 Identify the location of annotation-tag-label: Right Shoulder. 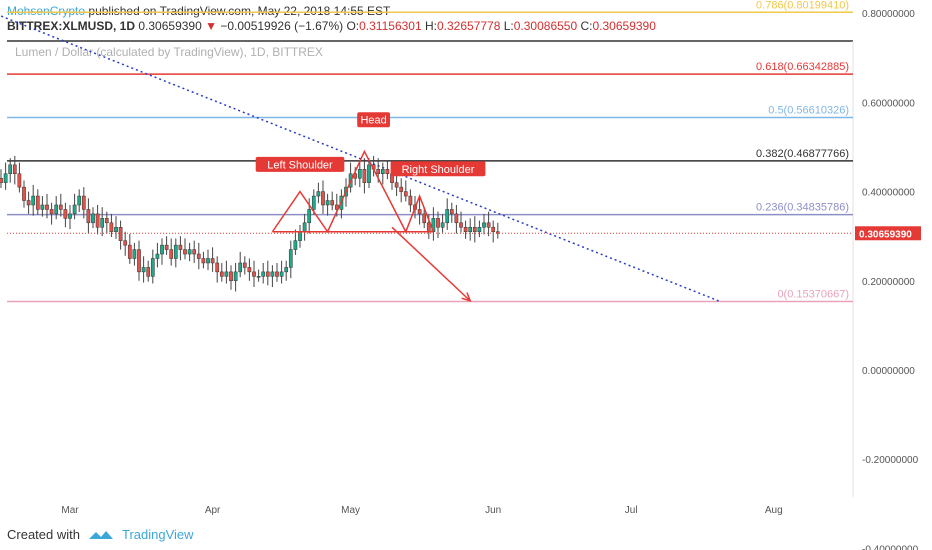
(438, 170).